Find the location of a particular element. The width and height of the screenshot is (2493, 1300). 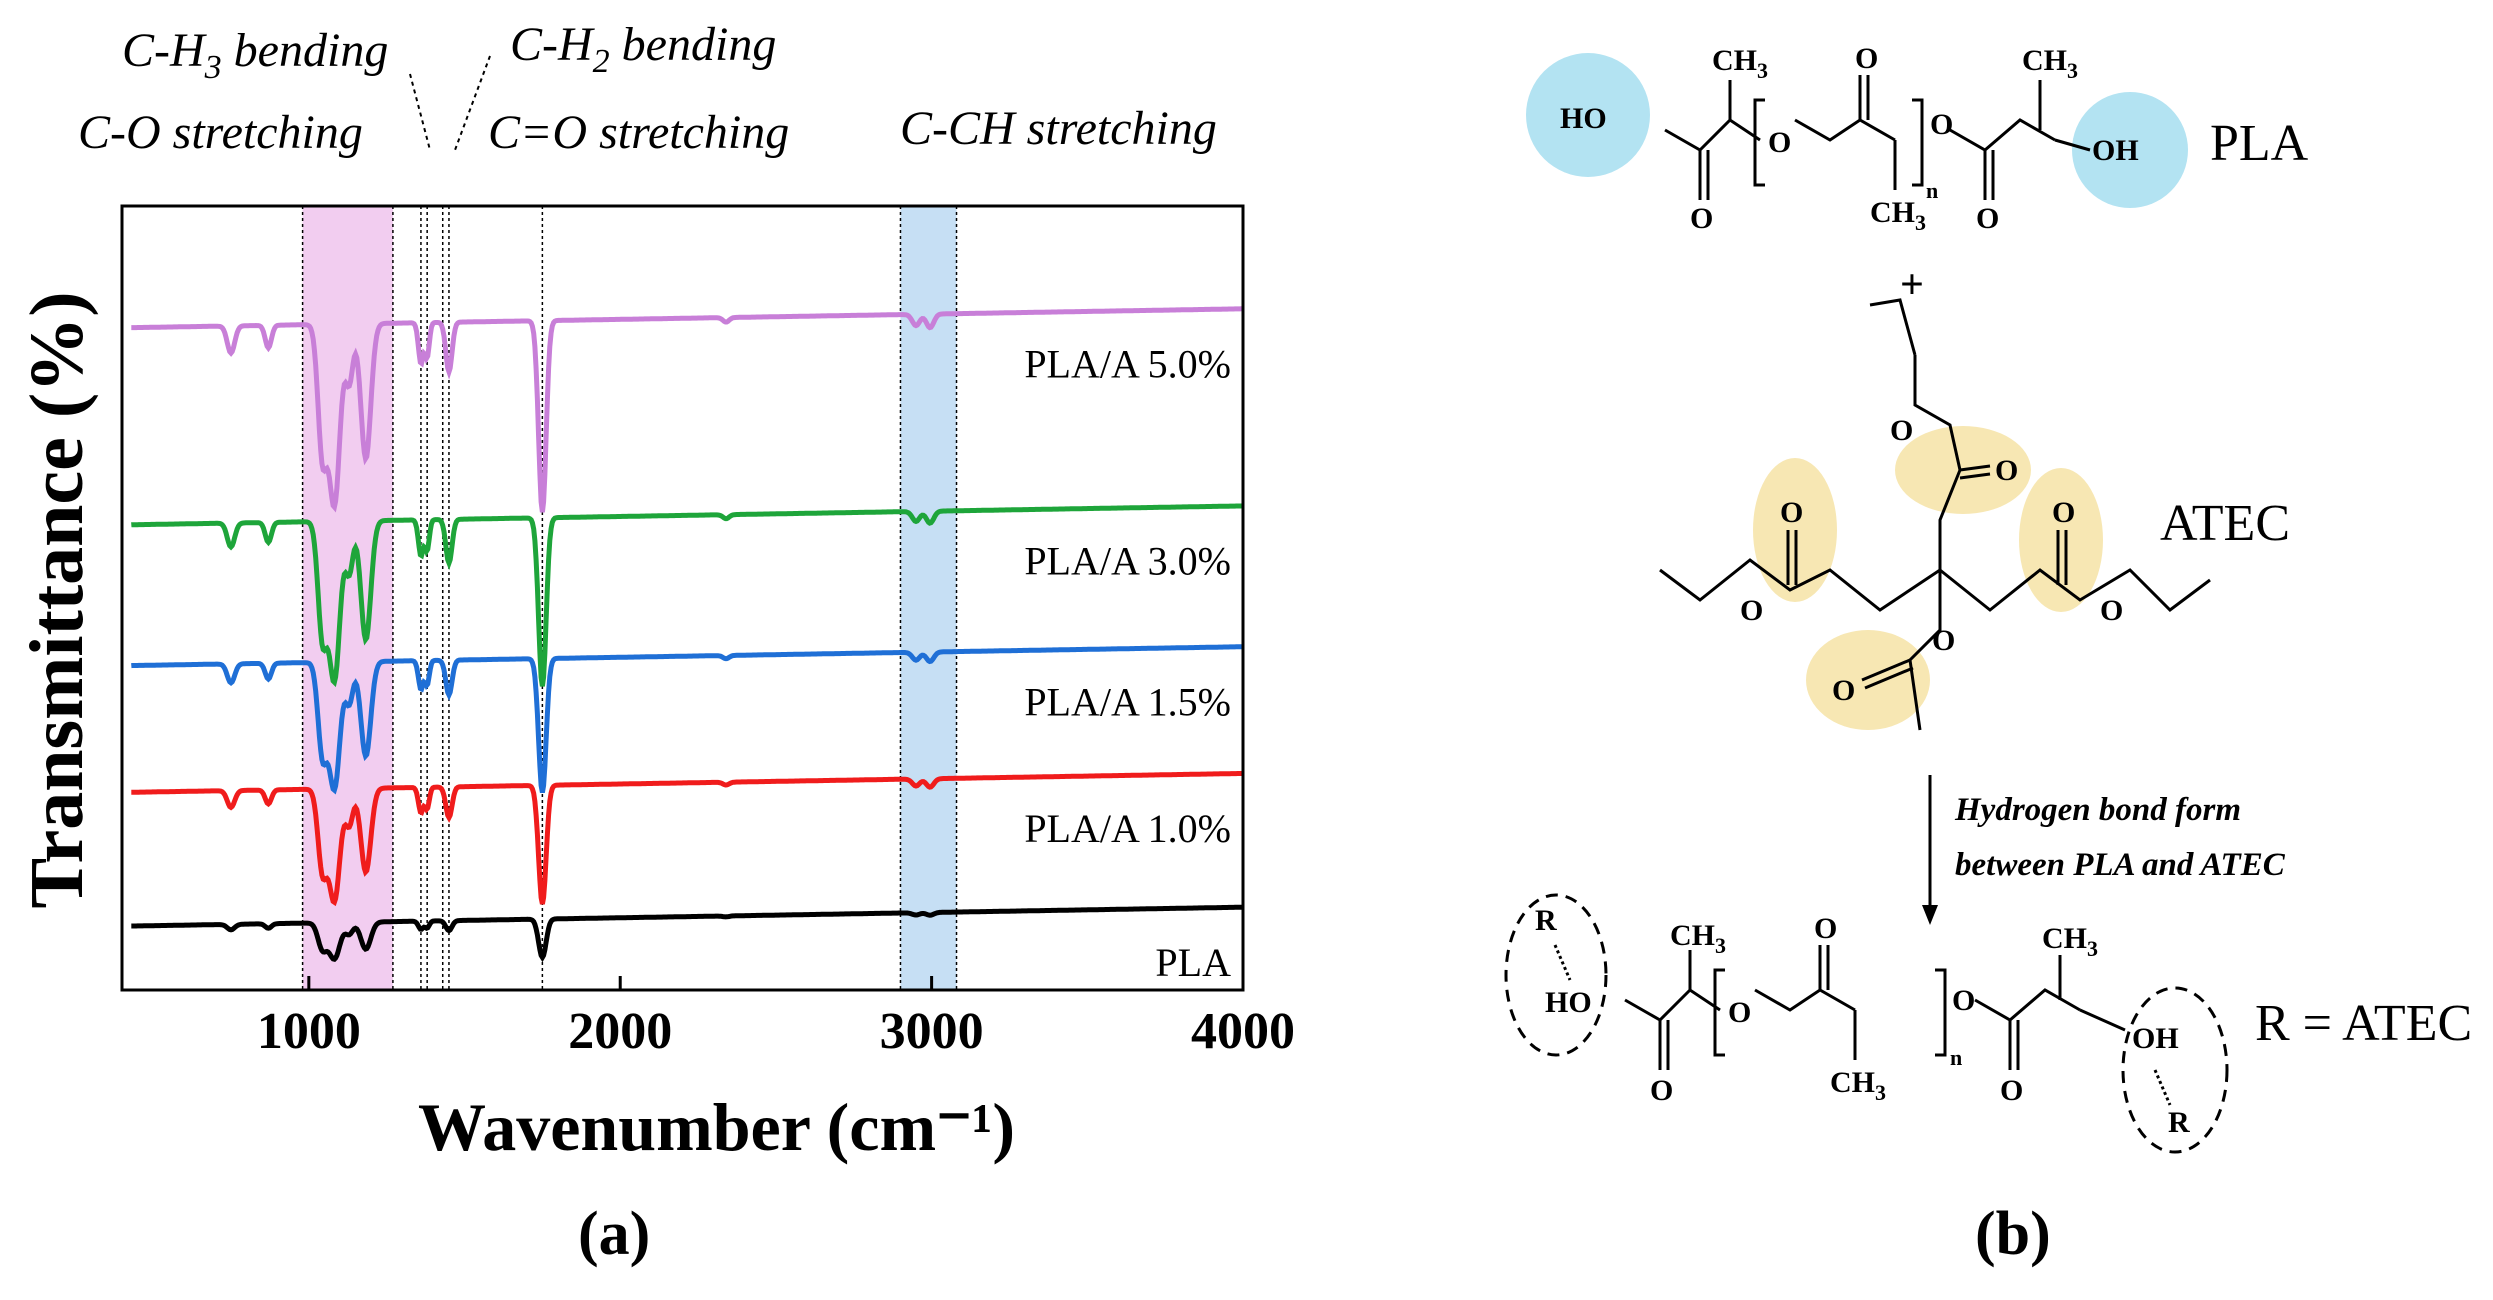

product-r-right: R is located at coordinates (2179, 1122).